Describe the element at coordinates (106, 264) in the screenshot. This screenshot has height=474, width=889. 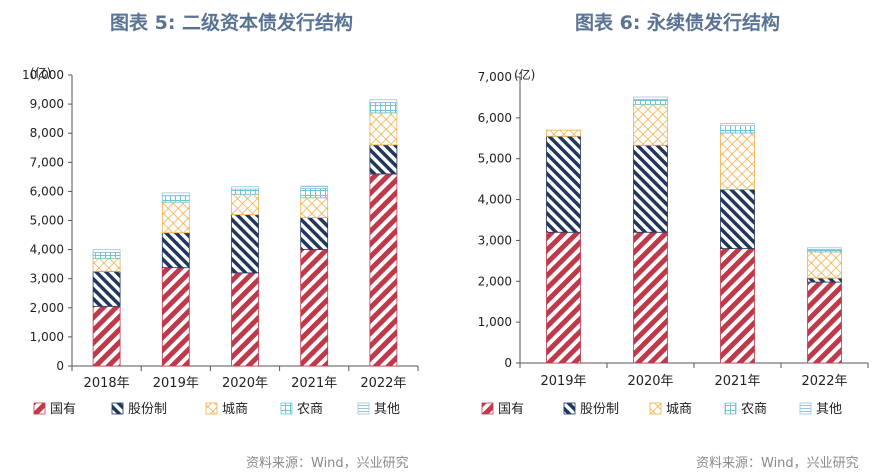
I see `bar-2018年-城商` at that location.